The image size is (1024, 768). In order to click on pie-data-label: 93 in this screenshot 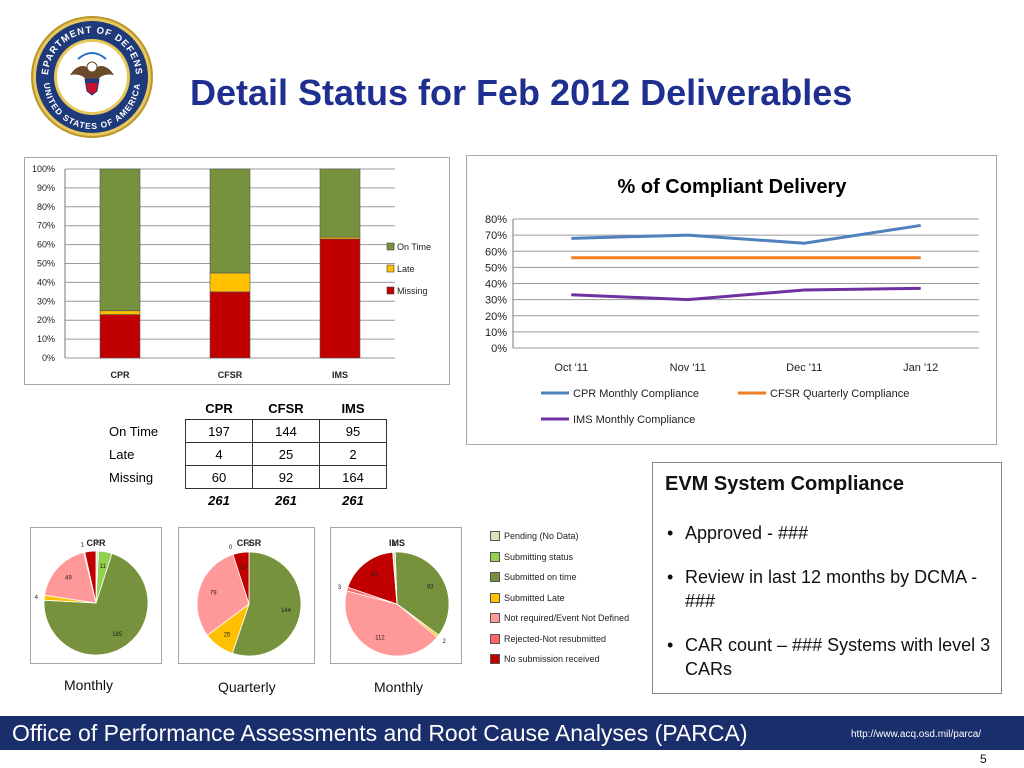, I will do `click(430, 588)`.